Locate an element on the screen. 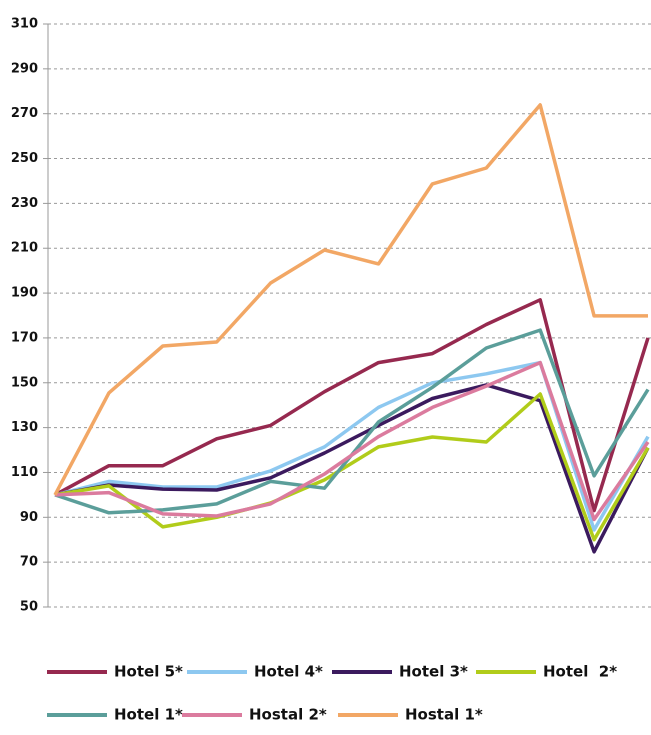 The width and height of the screenshot is (651, 735). y-tick-label: 190 is located at coordinates (24, 293).